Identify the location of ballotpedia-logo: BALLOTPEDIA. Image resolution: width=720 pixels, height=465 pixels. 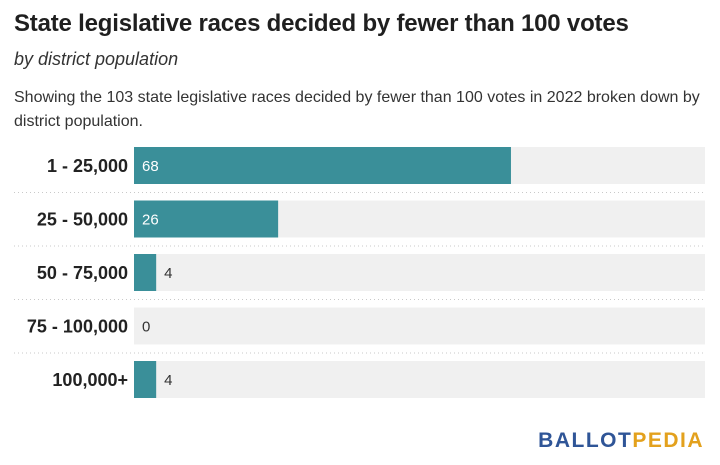
(621, 440).